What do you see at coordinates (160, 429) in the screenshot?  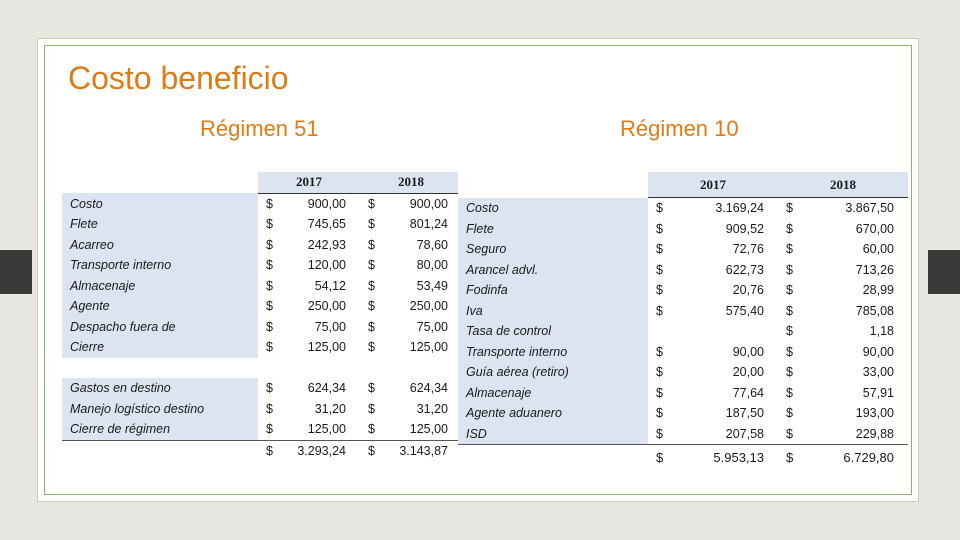 I see `row-label: Cierre de régimen` at bounding box center [160, 429].